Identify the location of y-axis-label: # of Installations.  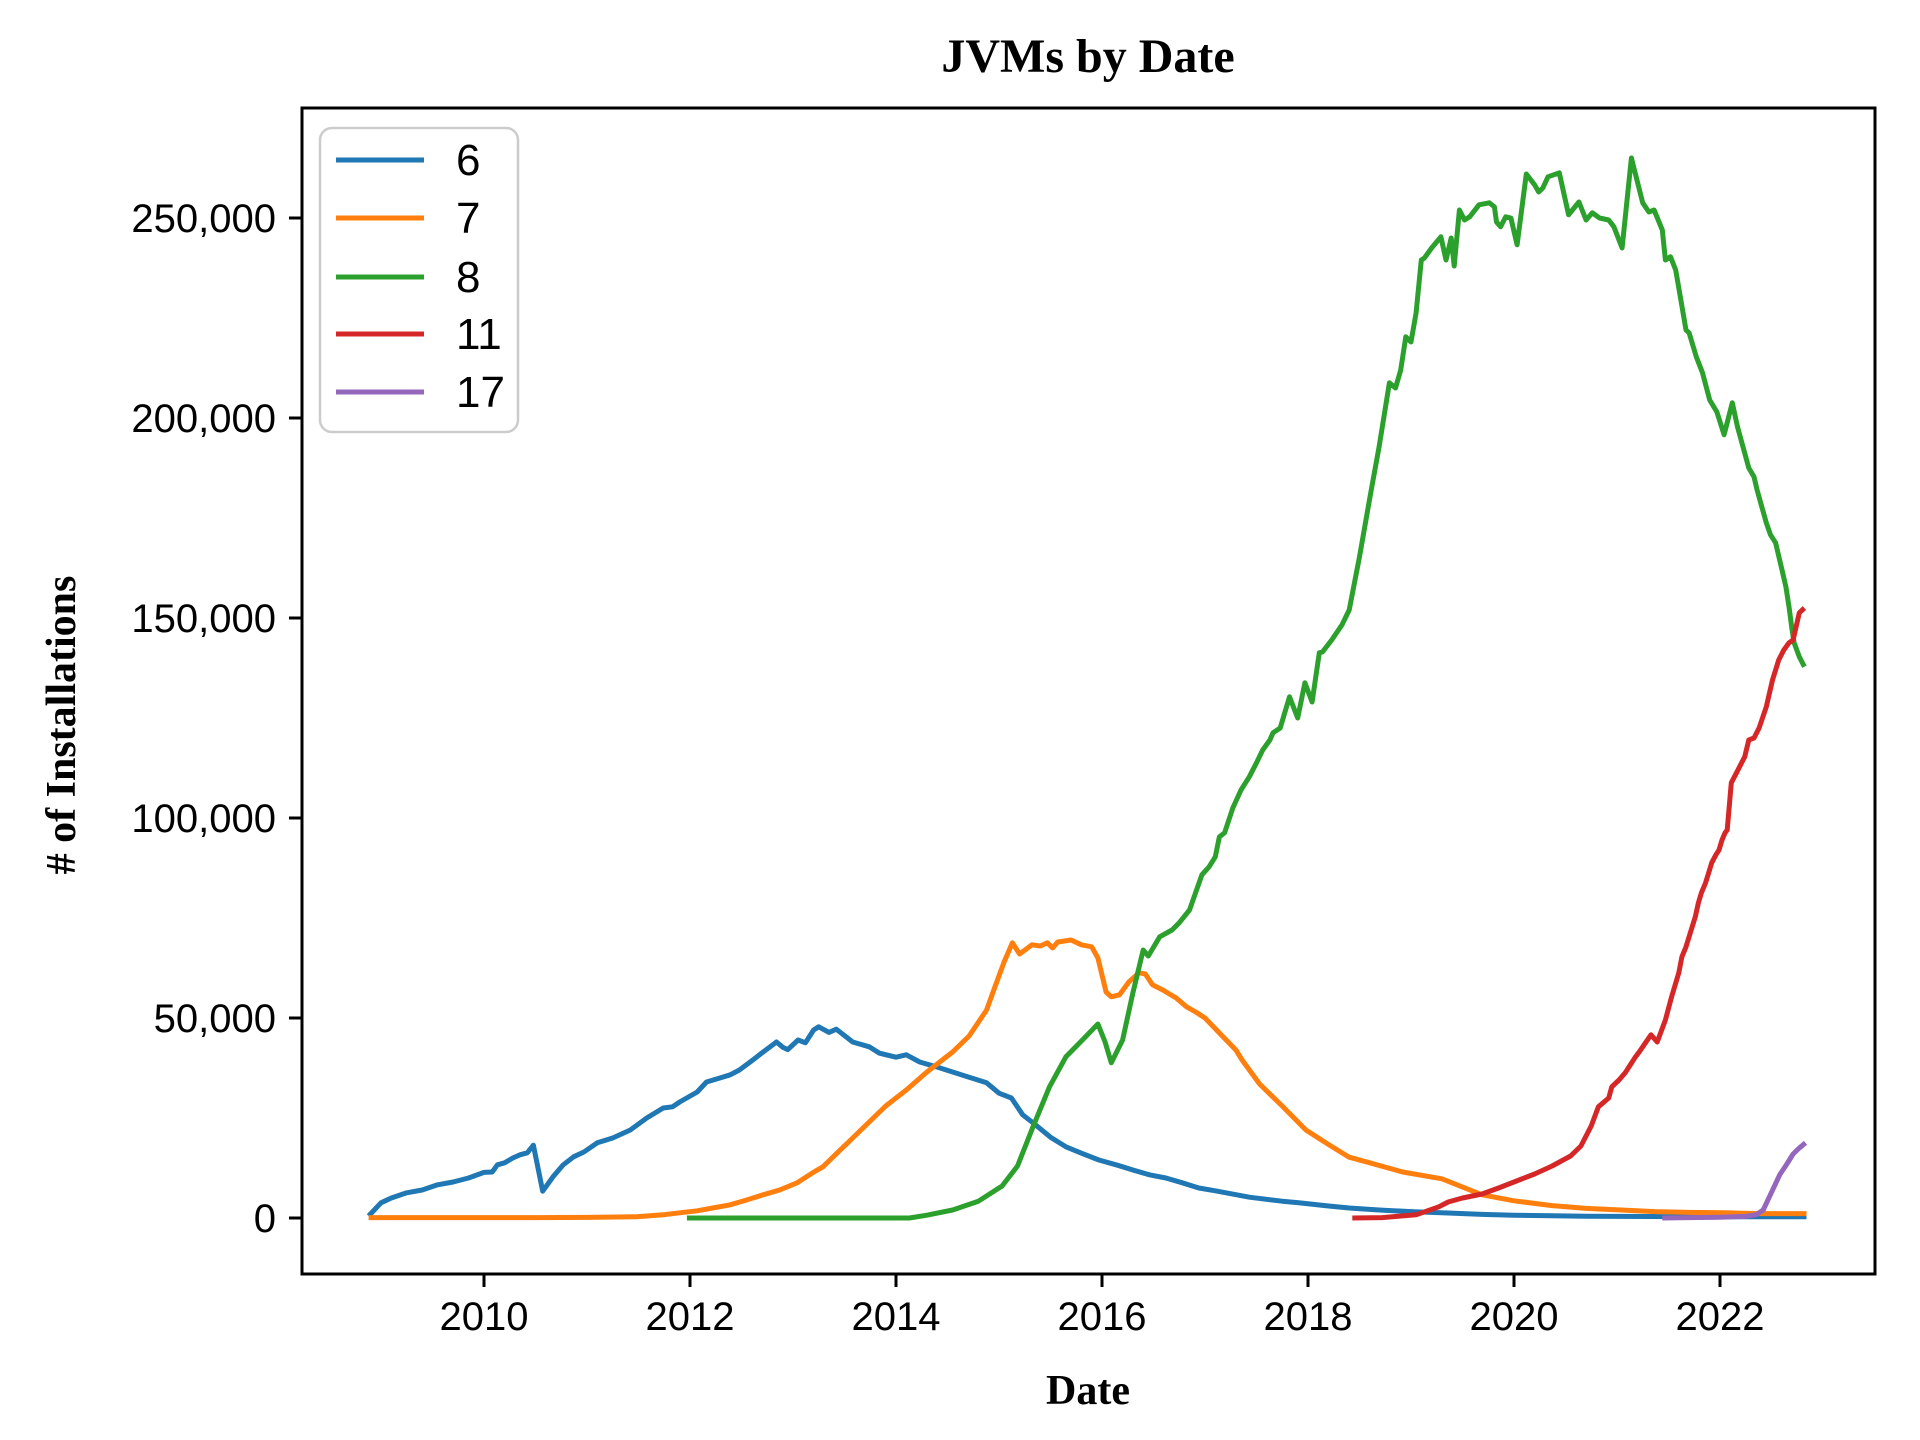
(62, 725).